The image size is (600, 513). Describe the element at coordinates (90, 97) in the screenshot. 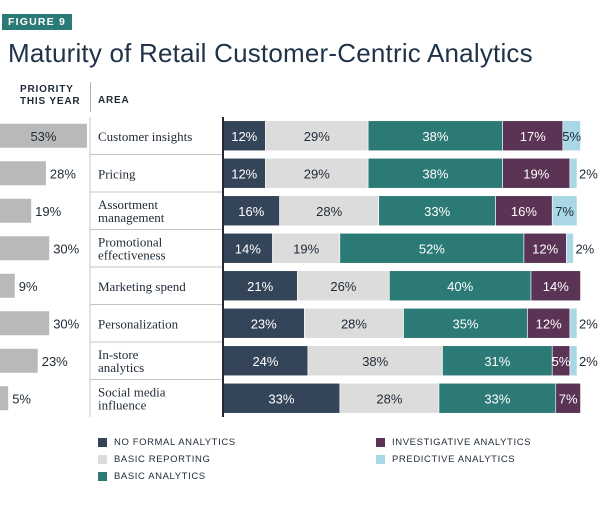

I see `header-divider` at that location.